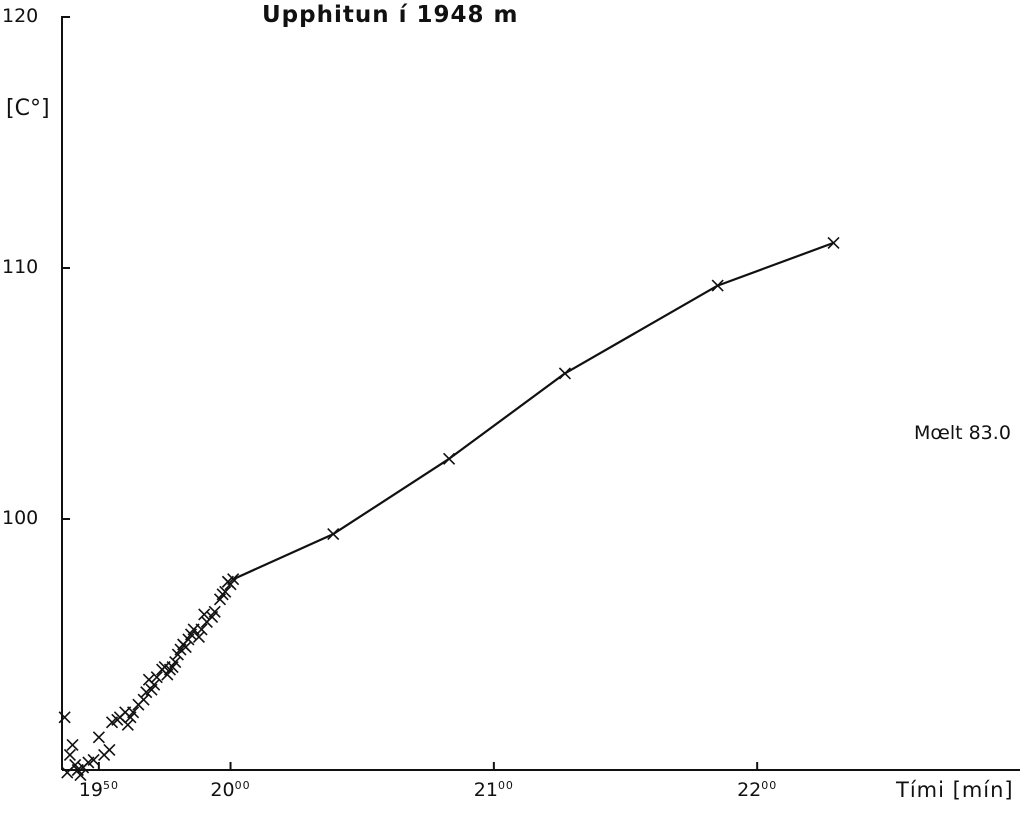  Describe the element at coordinates (962, 433) in the screenshot. I see `measured-annotation: Mœlt 83.0` at that location.